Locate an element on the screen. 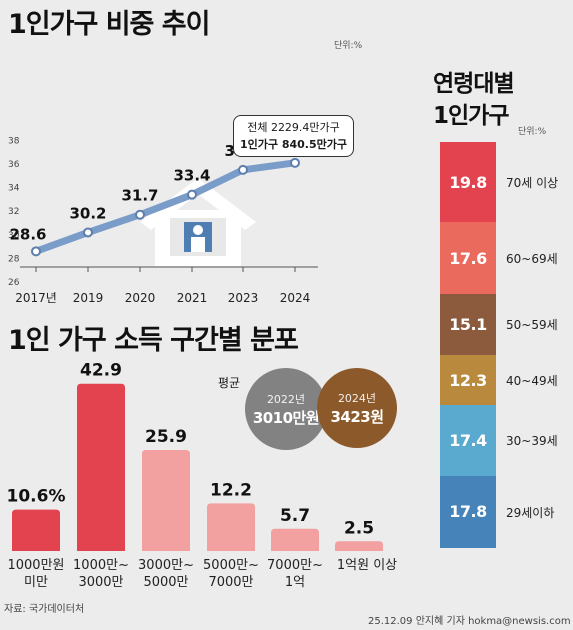  avg-2022-circle: 2022년 3010만원 is located at coordinates (286, 409).